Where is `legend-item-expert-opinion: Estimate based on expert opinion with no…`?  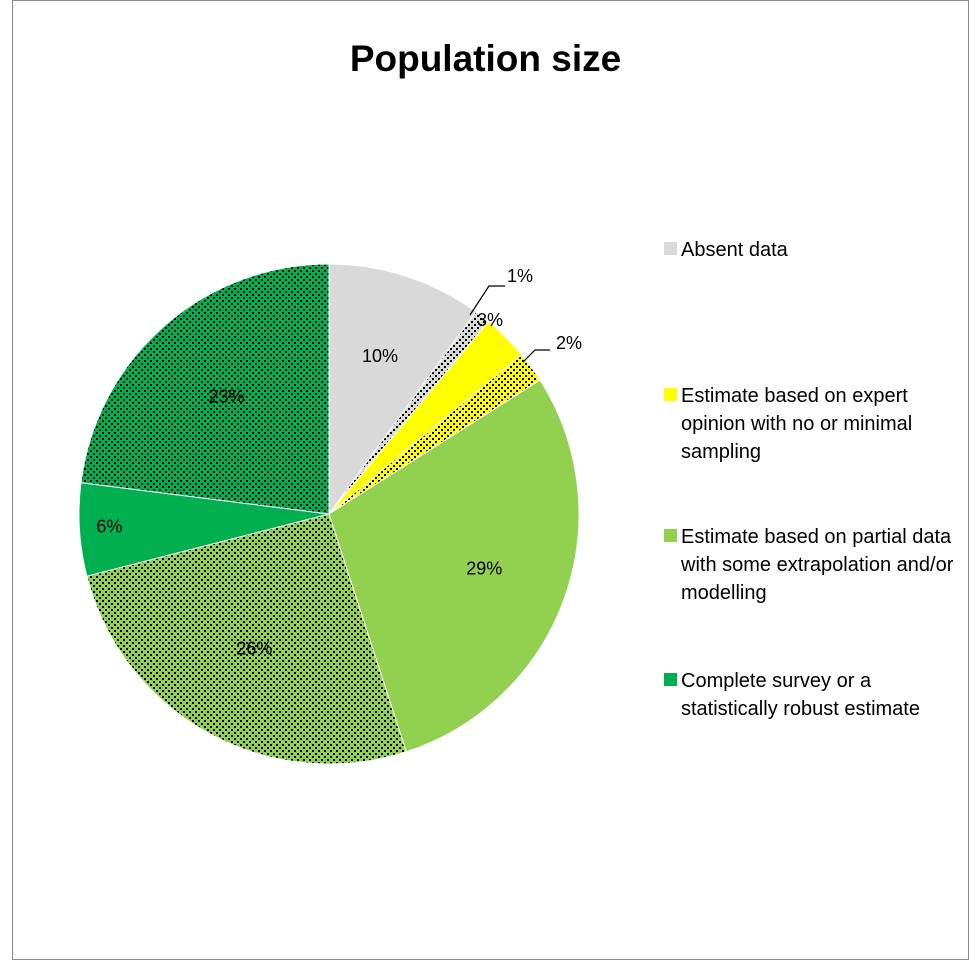
legend-item-expert-opinion: Estimate based on expert opinion with no… is located at coordinates (817, 424).